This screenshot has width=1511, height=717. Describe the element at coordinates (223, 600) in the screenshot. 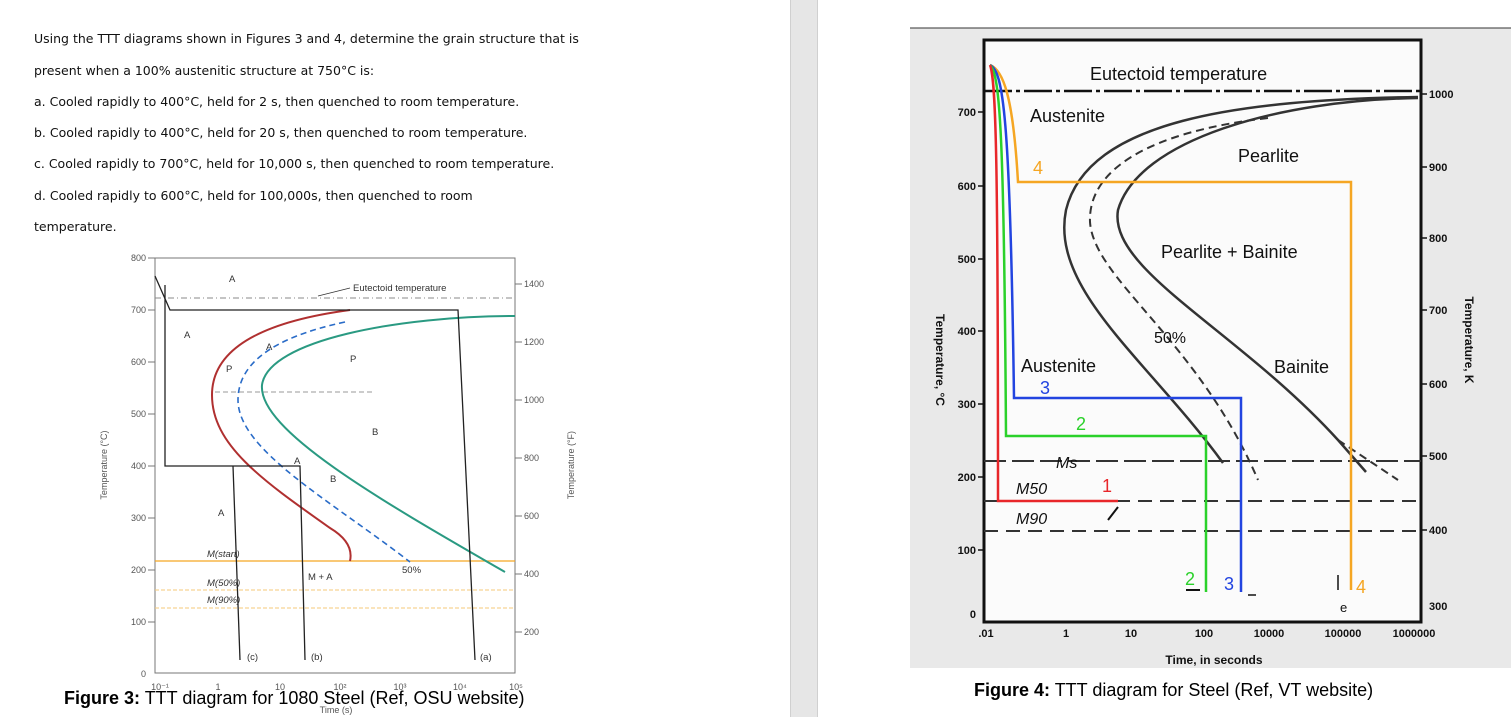

I see `fig3-label-m90: M(90%)` at that location.